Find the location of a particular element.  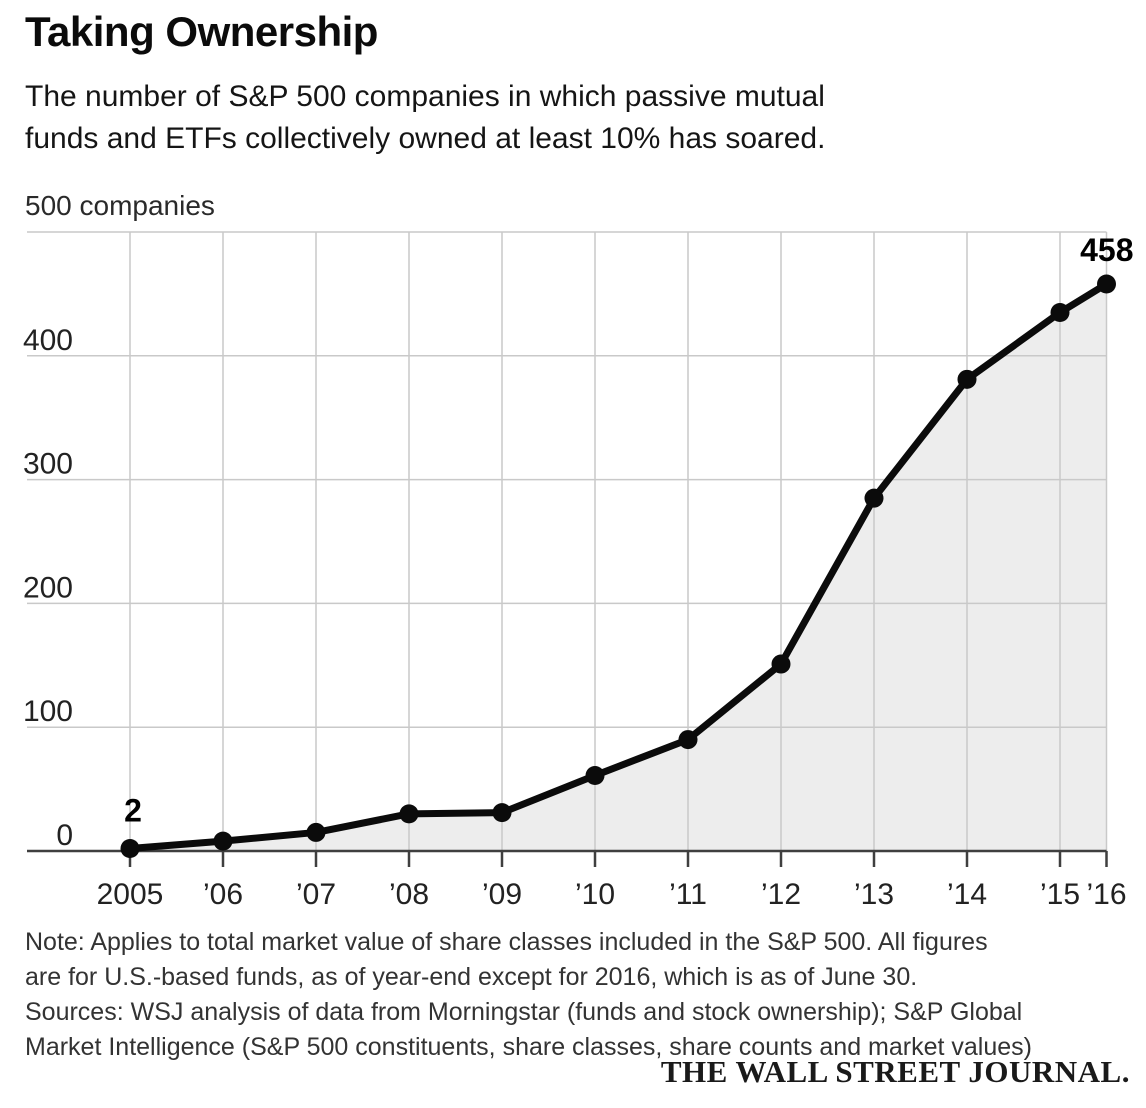

x-tick-label: 2005 is located at coordinates (130, 894).